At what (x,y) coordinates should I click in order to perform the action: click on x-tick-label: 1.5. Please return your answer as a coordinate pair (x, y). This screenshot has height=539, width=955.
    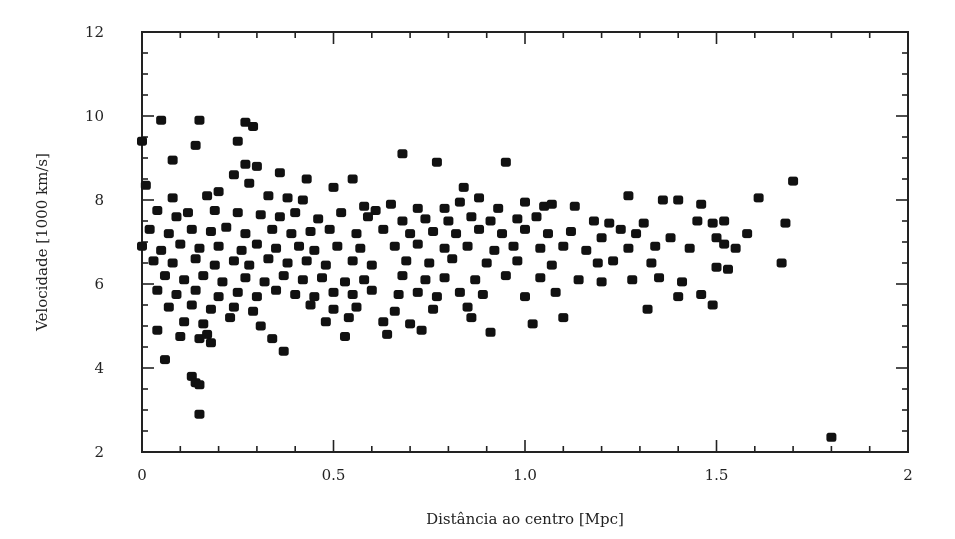
    Looking at the image, I should click on (717, 475).